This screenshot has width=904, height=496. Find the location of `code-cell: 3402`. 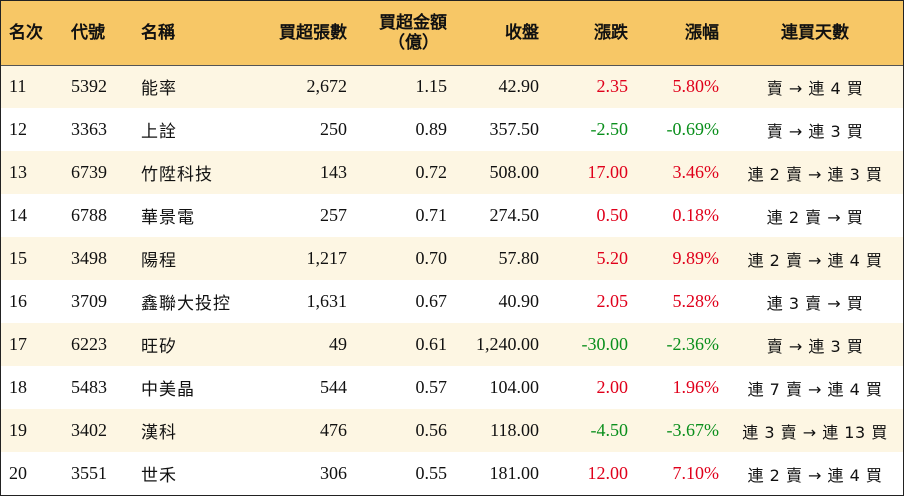

code-cell: 3402 is located at coordinates (89, 430).